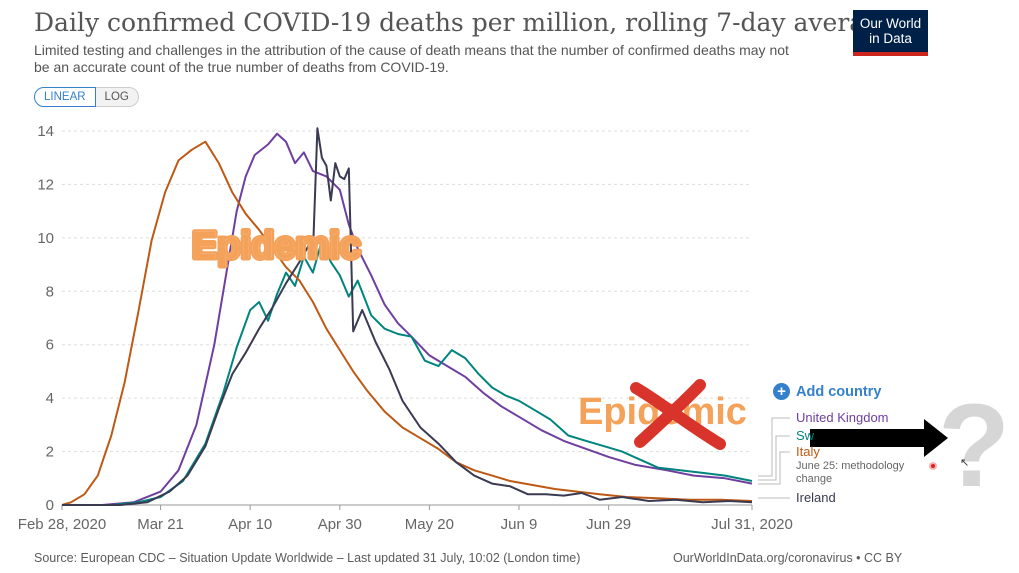 The width and height of the screenshot is (1019, 573). I want to click on footer-url: OurWorldInData.org/coronavirus • CC BY, so click(788, 558).